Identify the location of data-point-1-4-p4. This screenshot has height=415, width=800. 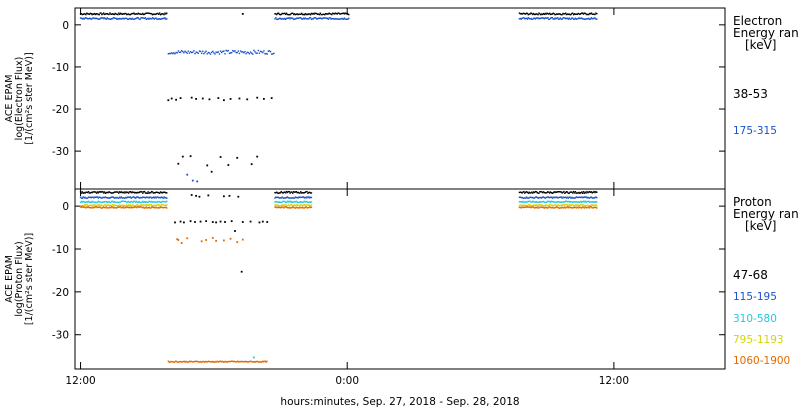
(216, 240).